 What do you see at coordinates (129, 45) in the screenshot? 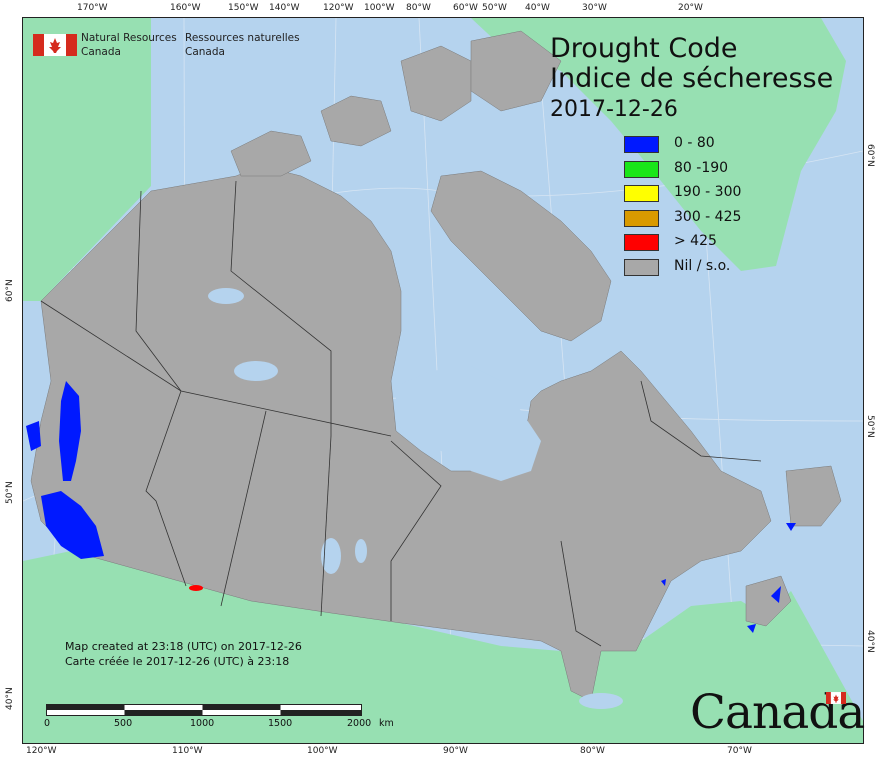
I see `agency-name-english: Natural Resources Canada` at bounding box center [129, 45].